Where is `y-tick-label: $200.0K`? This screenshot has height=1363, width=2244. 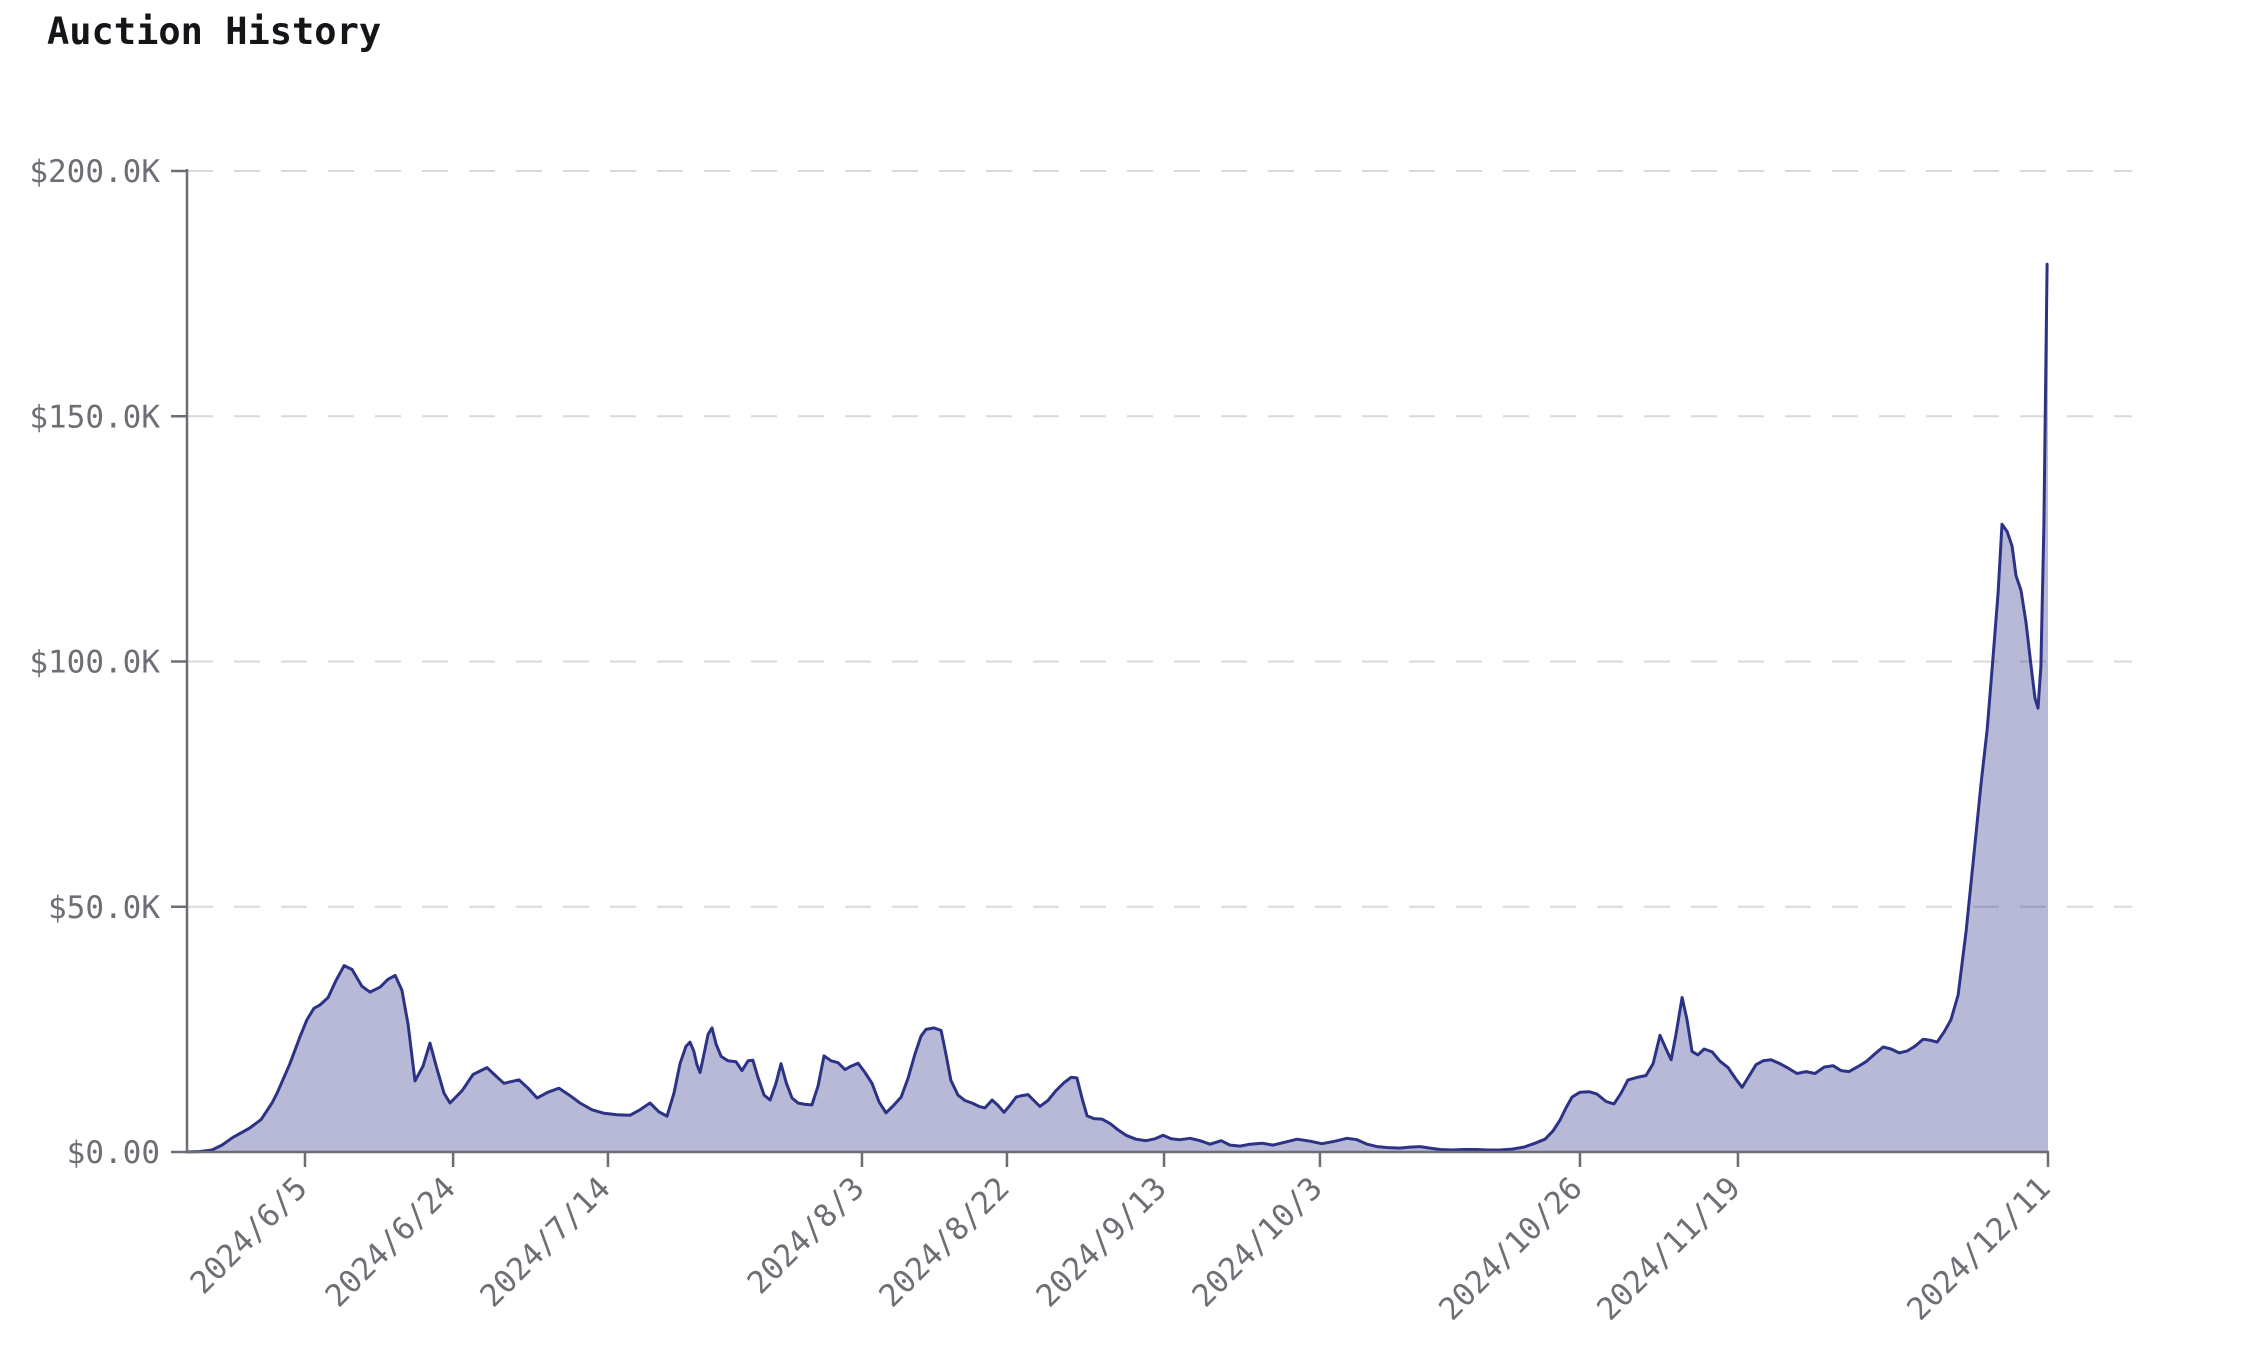
y-tick-label: $200.0K is located at coordinates (94, 172).